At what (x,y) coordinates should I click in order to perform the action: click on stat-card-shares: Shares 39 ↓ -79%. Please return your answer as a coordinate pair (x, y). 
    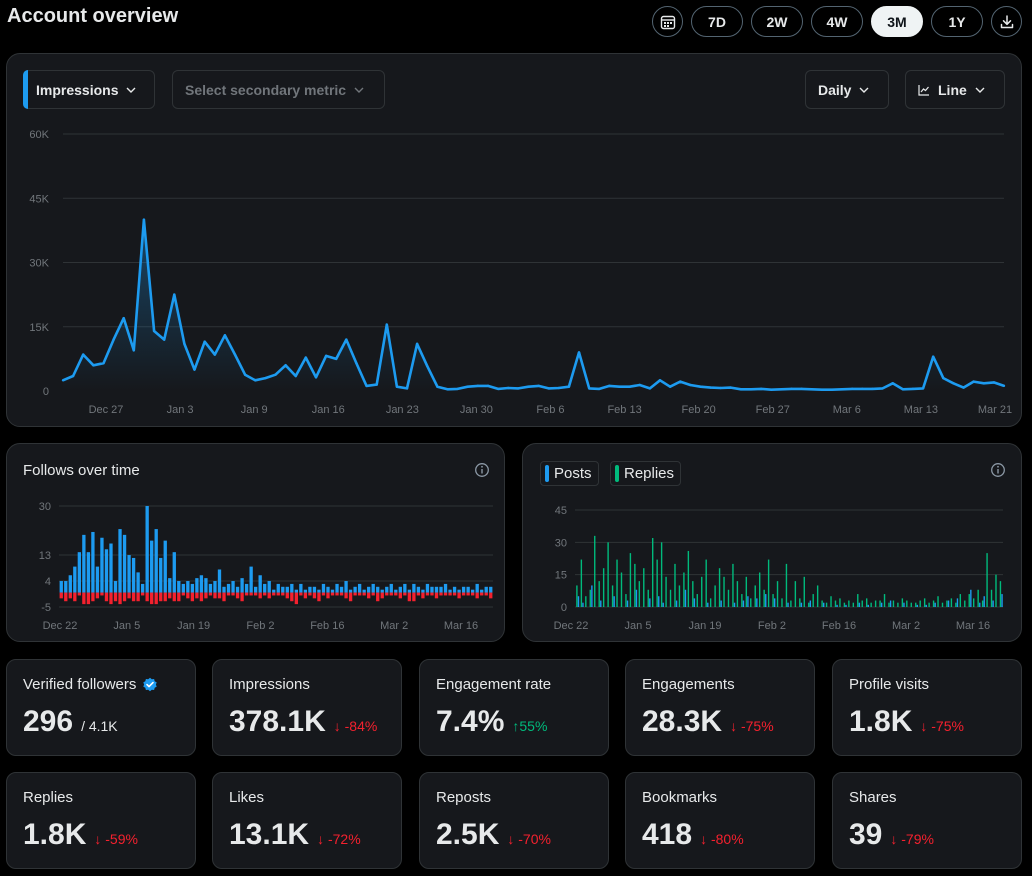
    Looking at the image, I should click on (927, 820).